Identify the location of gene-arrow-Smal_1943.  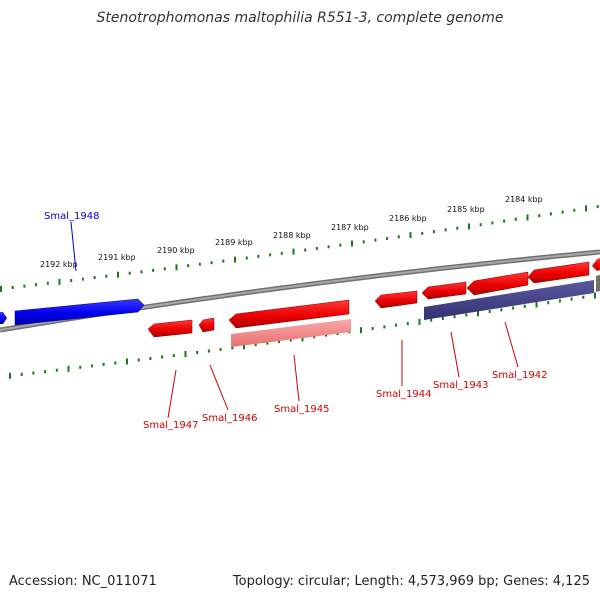
(444, 290).